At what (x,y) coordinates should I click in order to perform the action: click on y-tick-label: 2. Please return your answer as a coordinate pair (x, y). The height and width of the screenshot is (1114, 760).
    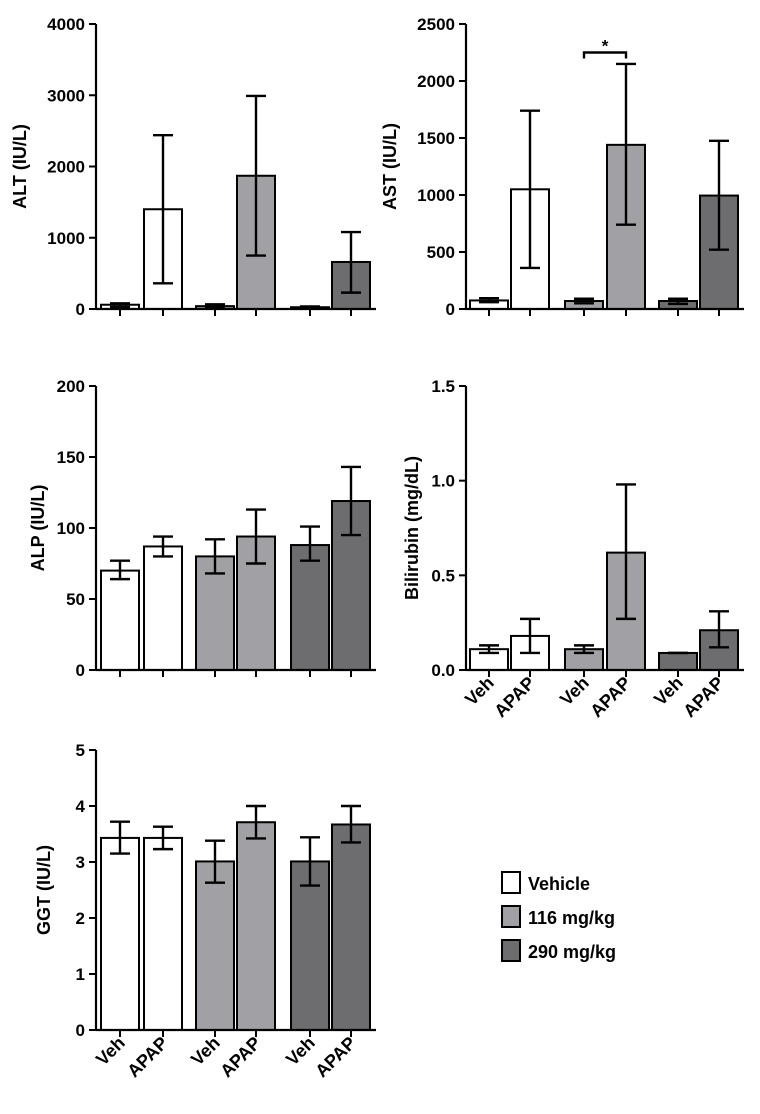
    Looking at the image, I should click on (80, 918).